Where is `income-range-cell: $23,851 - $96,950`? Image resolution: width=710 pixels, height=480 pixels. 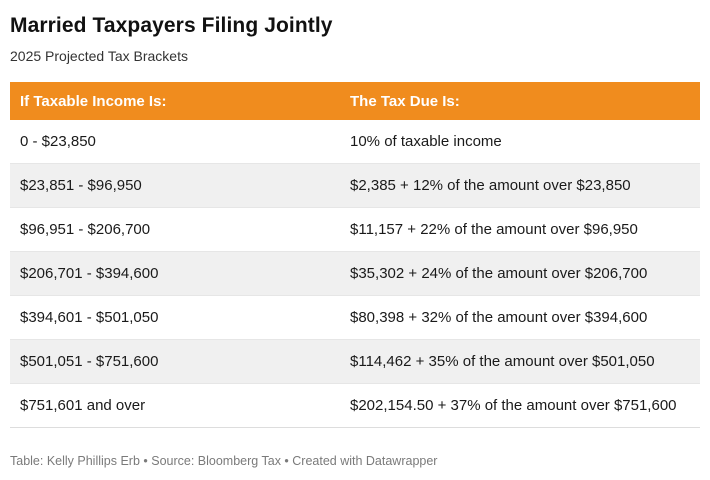 income-range-cell: $23,851 - $96,950 is located at coordinates (175, 185).